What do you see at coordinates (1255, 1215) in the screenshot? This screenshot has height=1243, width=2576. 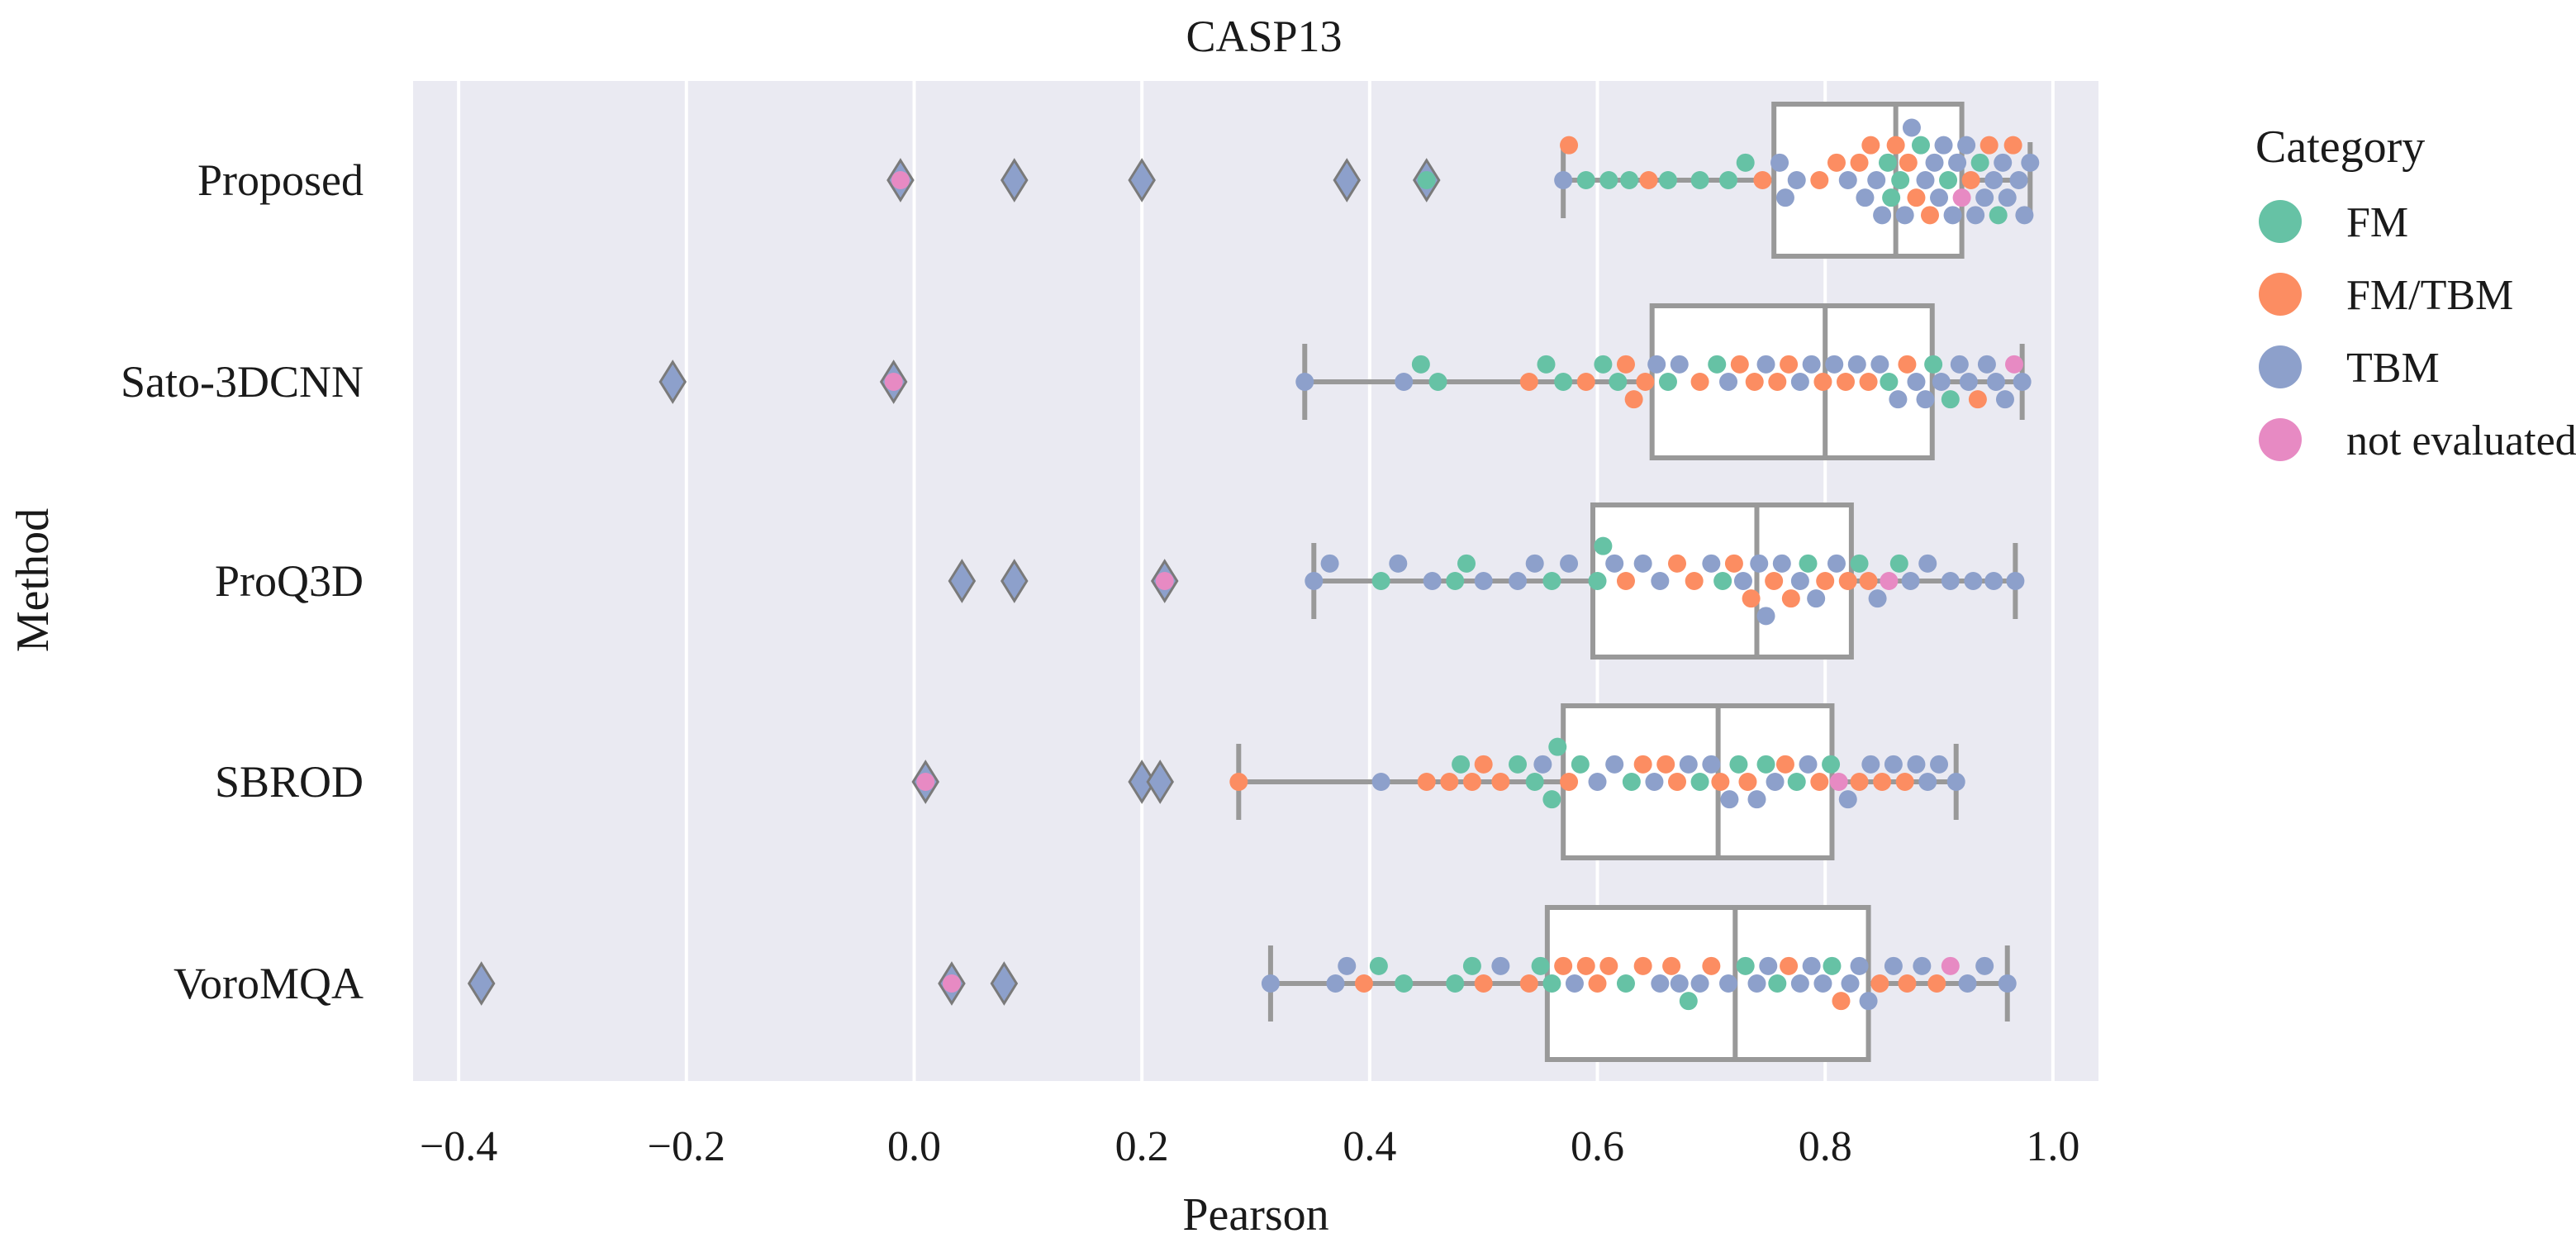 I see `x-axis-label: Pearson` at bounding box center [1255, 1215].